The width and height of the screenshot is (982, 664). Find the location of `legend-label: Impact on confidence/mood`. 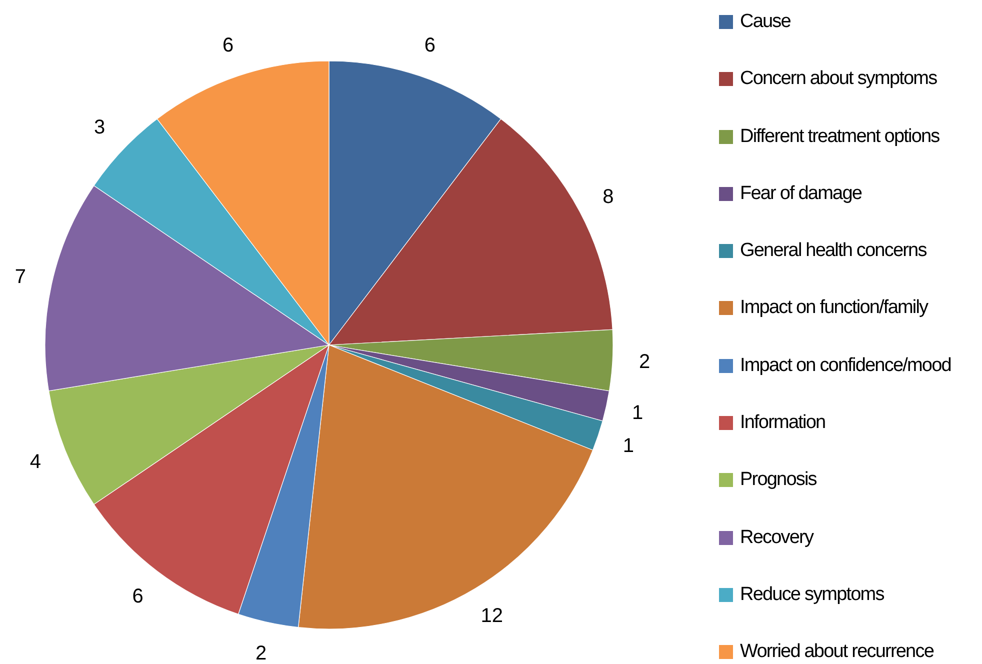

legend-label: Impact on confidence/mood is located at coordinates (845, 365).